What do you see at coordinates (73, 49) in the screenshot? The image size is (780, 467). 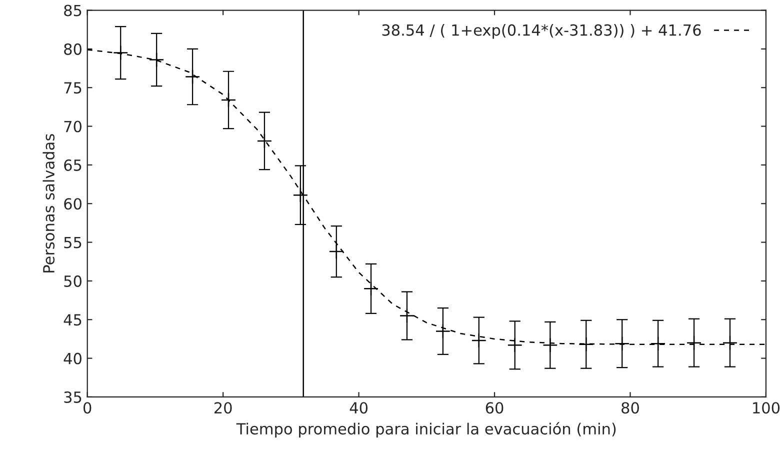 I see `y-tick-label: 80` at bounding box center [73, 49].